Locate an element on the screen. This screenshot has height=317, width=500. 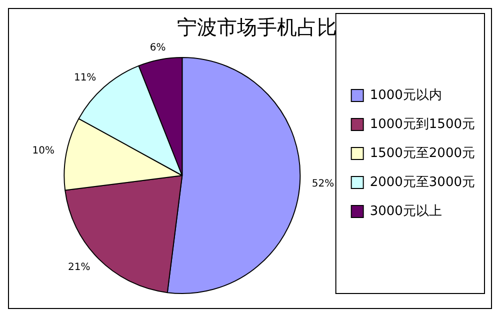
legend-label: 1000元到1500元 is located at coordinates (423, 124).